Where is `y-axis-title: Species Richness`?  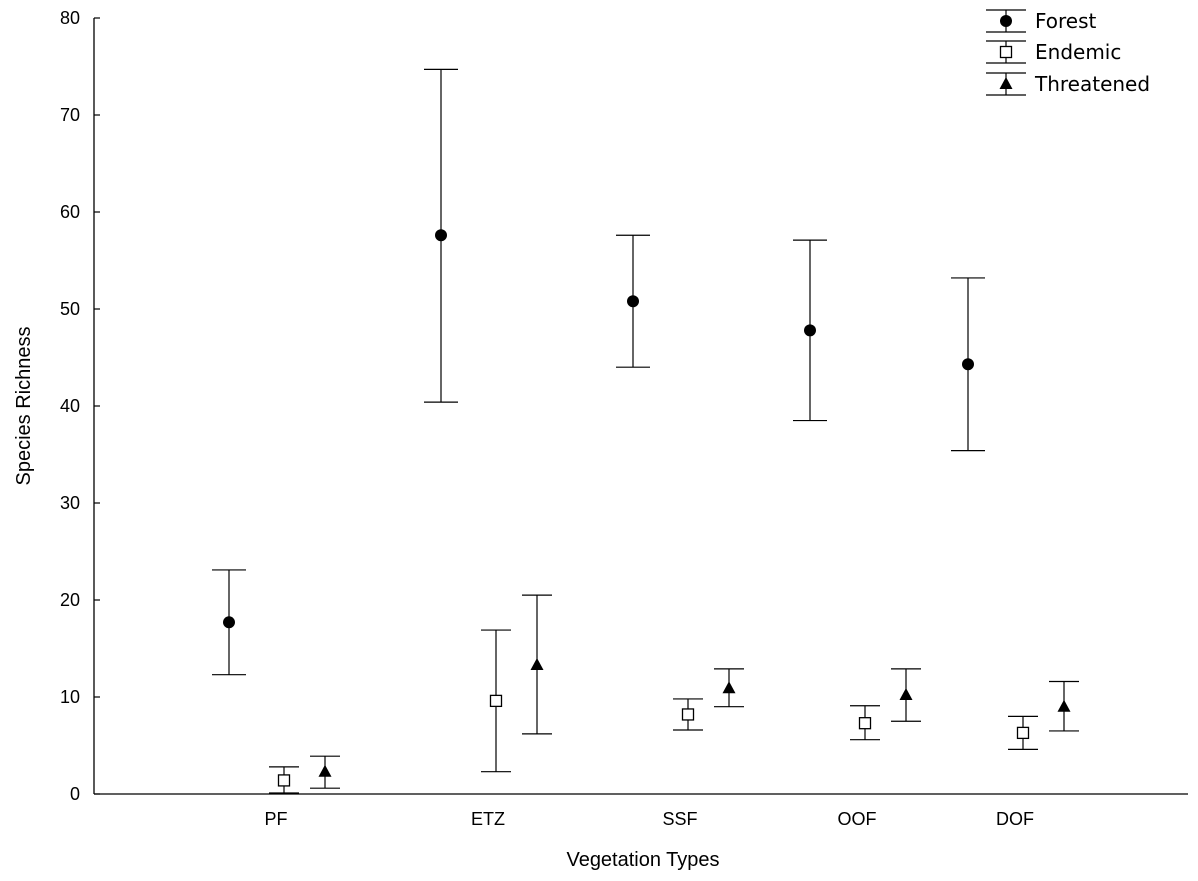
y-axis-title: Species Richness is located at coordinates (24, 406).